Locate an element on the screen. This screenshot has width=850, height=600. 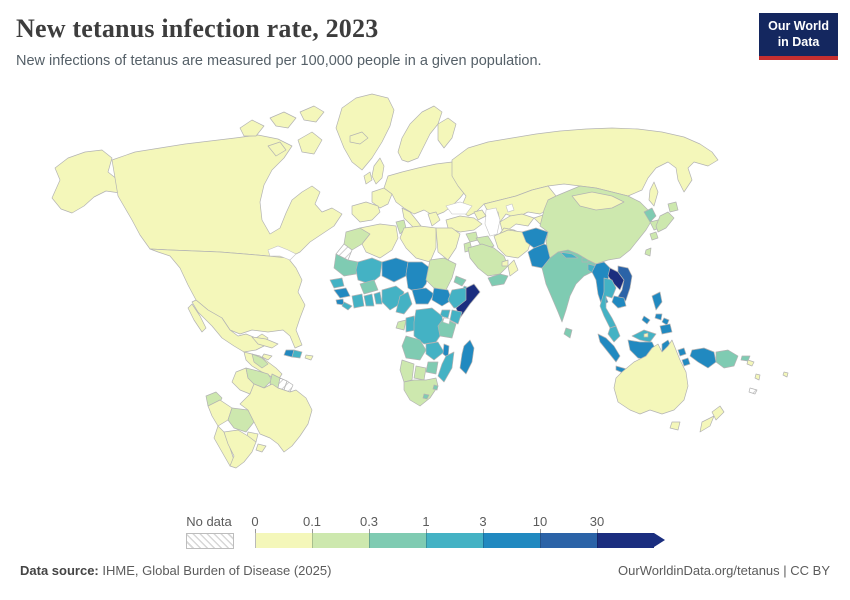
country-indonesia-papua is located at coordinates (703, 358).